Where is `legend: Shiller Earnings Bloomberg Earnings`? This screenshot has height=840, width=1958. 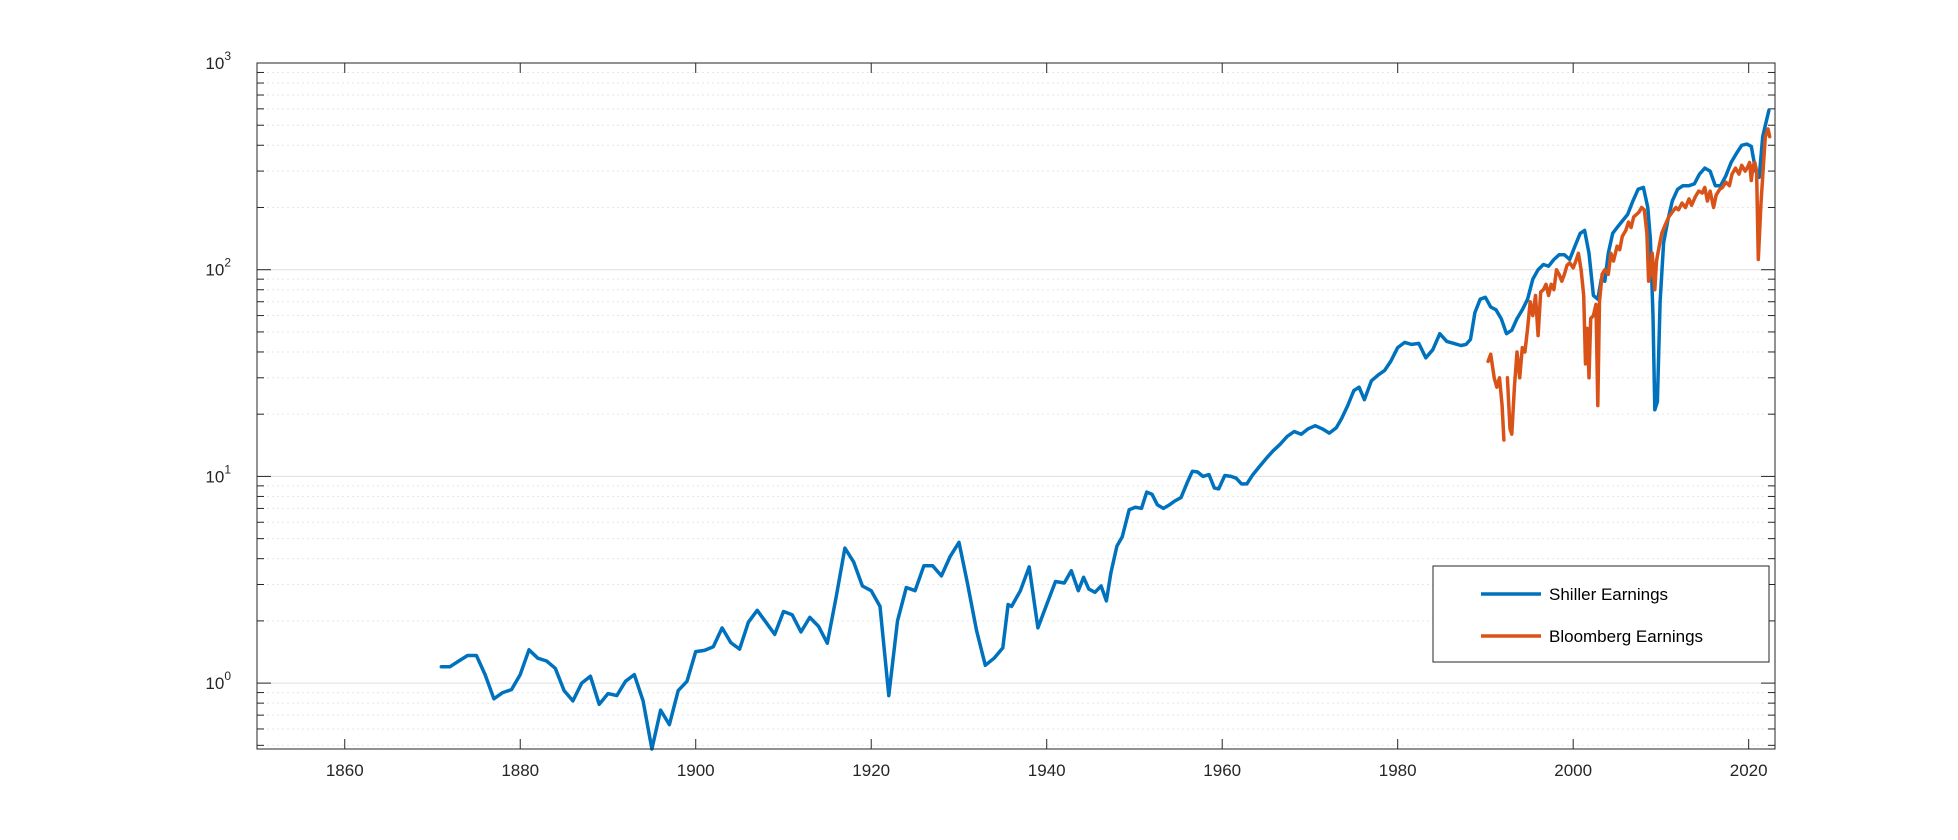 legend: Shiller Earnings Bloomberg Earnings is located at coordinates (1601, 614).